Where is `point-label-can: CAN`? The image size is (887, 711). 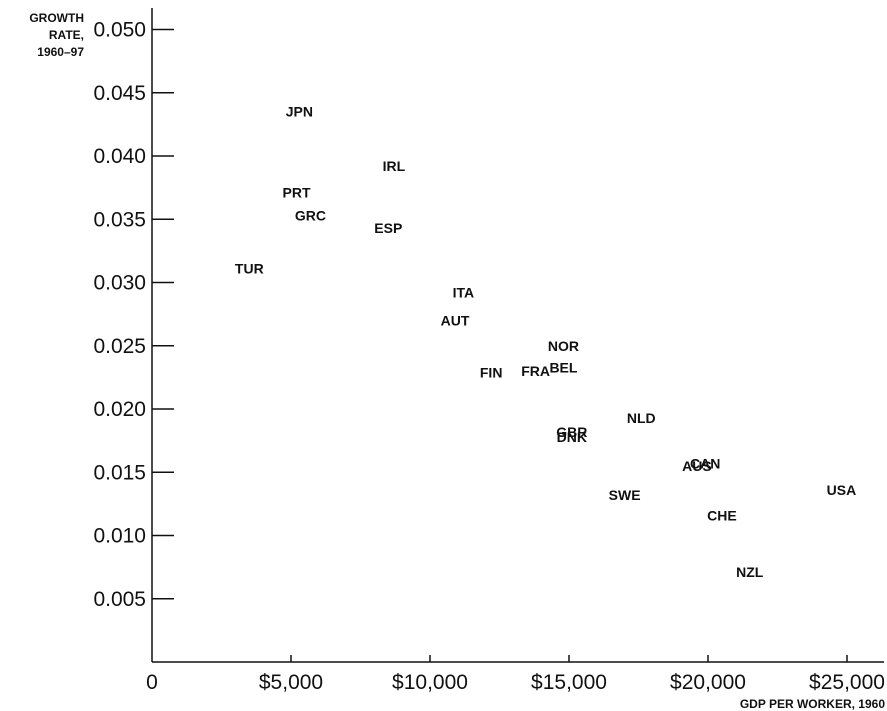
point-label-can: CAN is located at coordinates (705, 463).